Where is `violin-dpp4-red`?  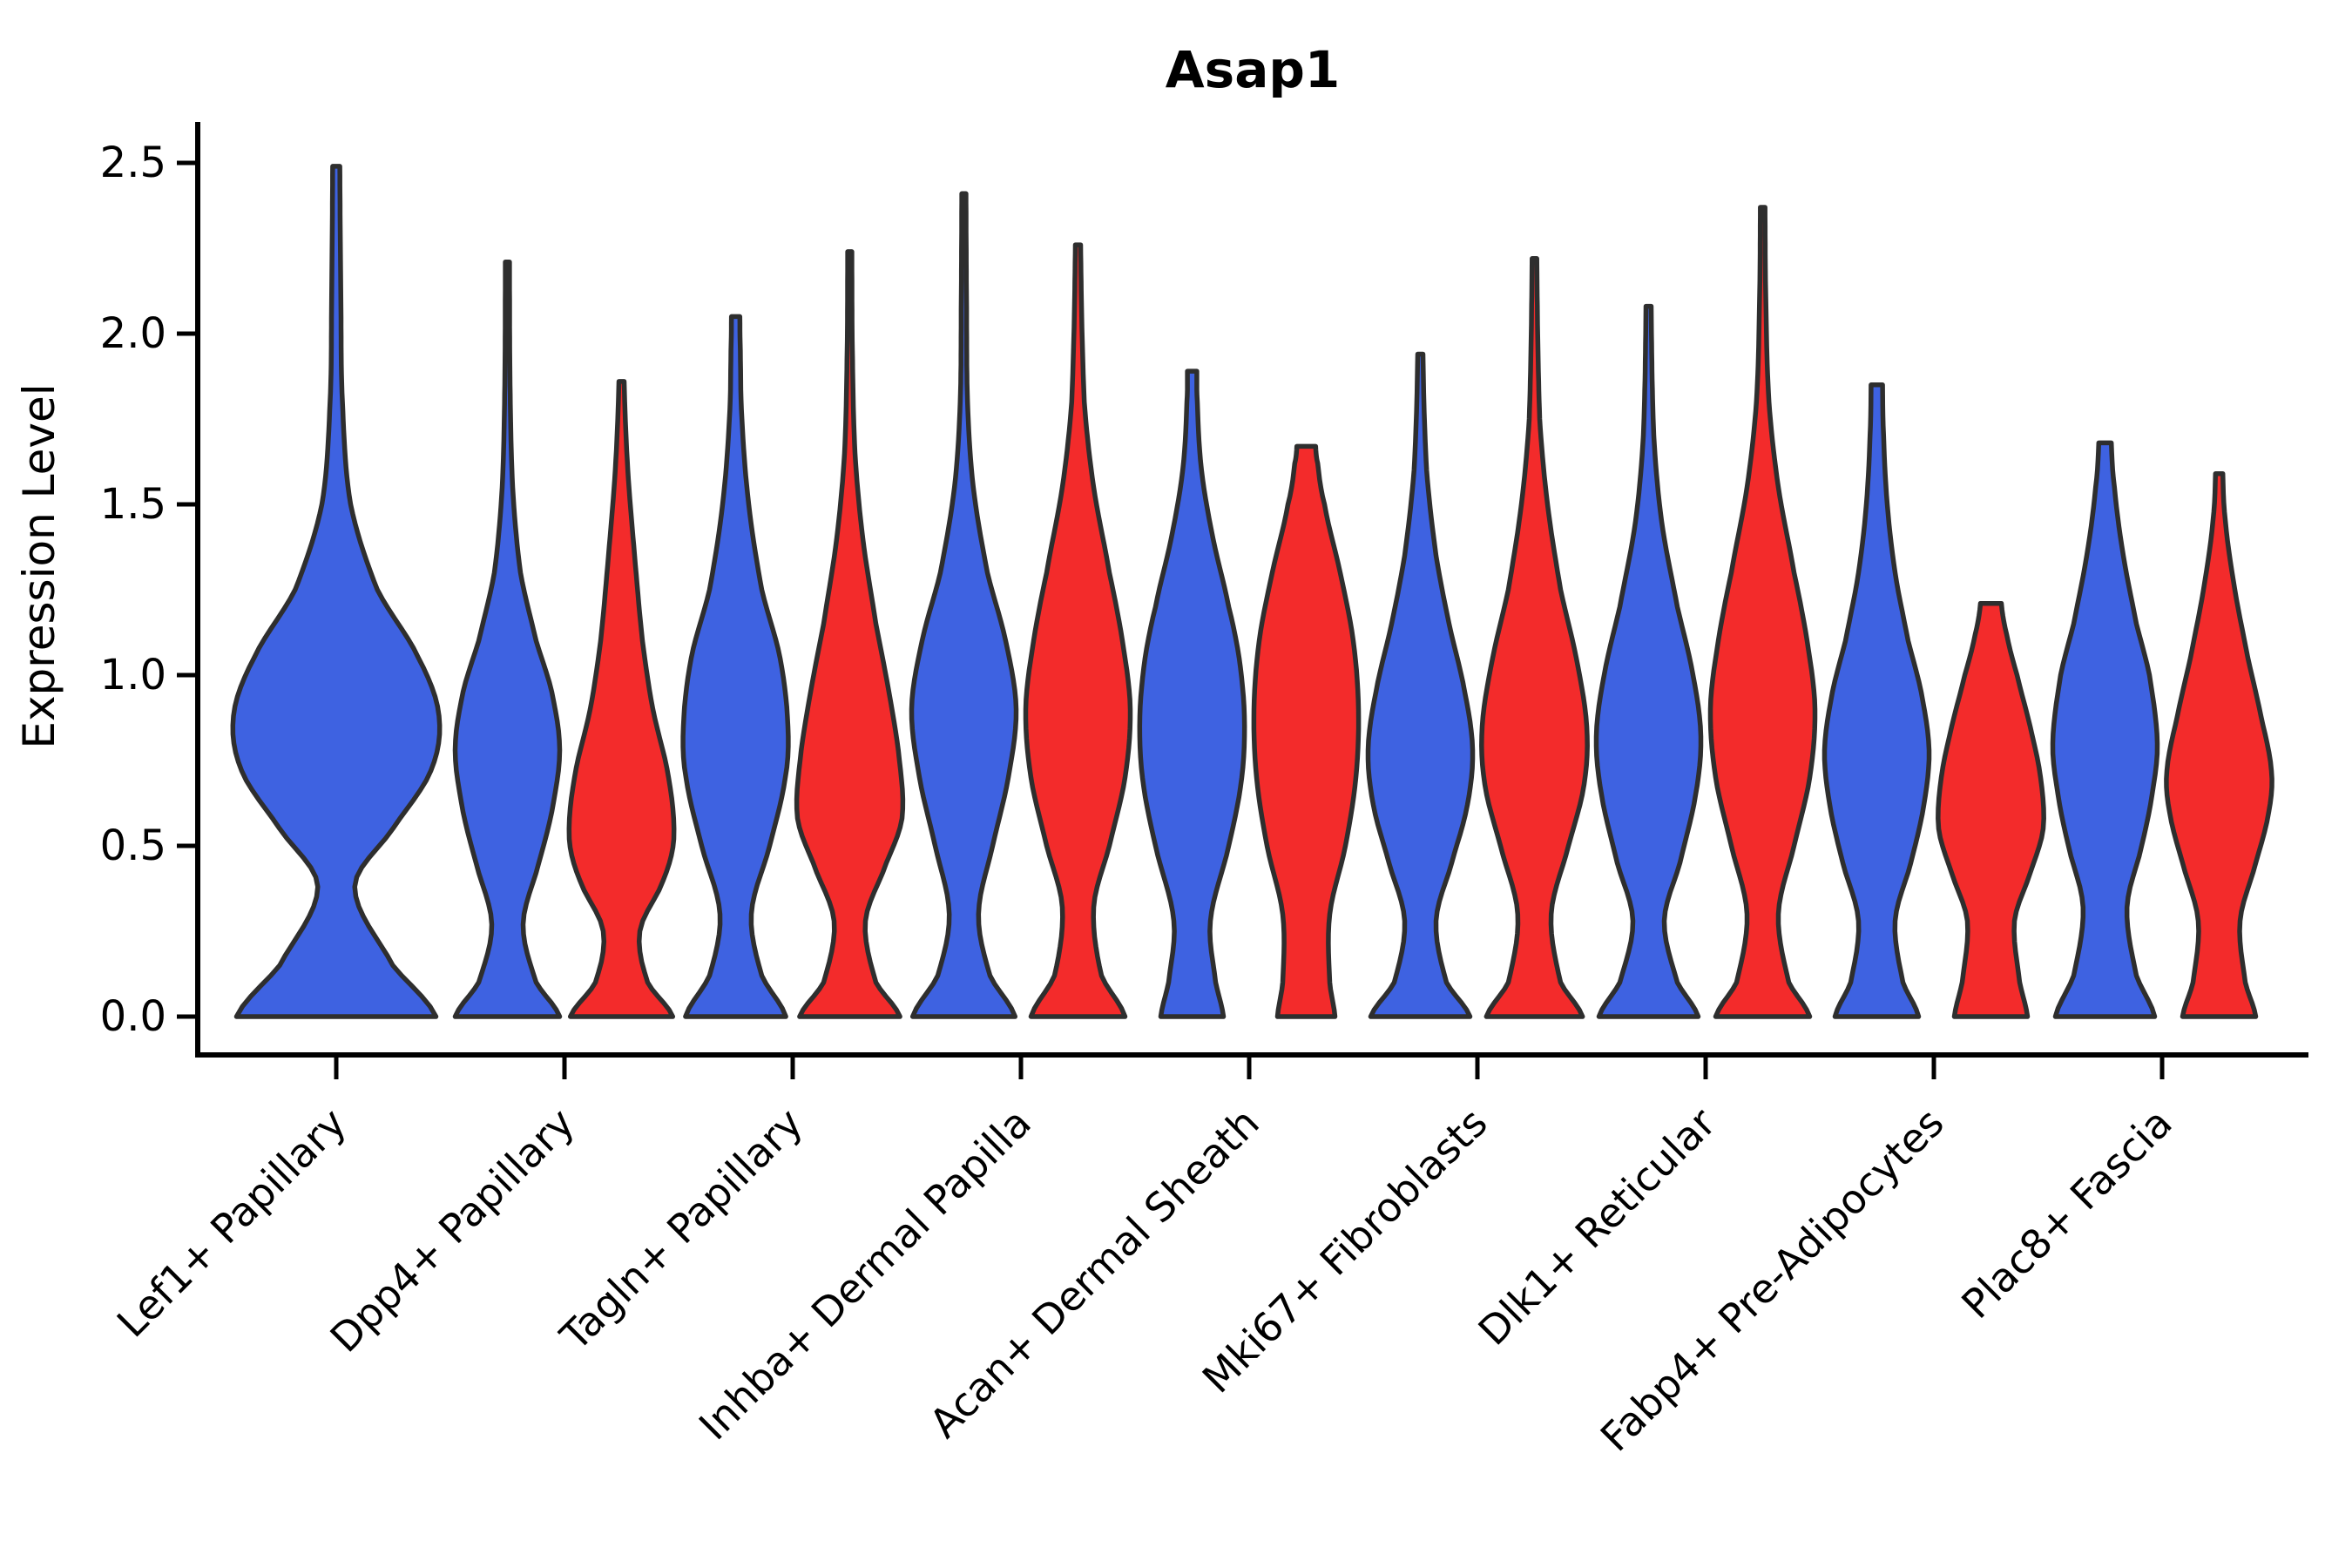 violin-dpp4-red is located at coordinates (621, 699).